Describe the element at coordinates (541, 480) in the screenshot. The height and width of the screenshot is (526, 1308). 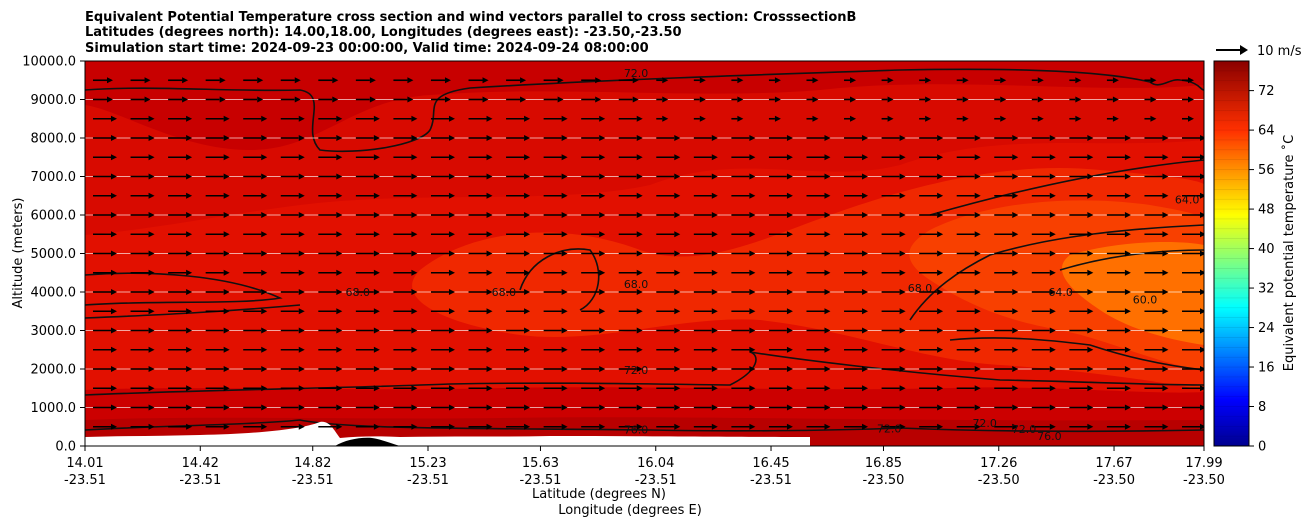
I see `x-tick-label-lon: -23.51` at that location.